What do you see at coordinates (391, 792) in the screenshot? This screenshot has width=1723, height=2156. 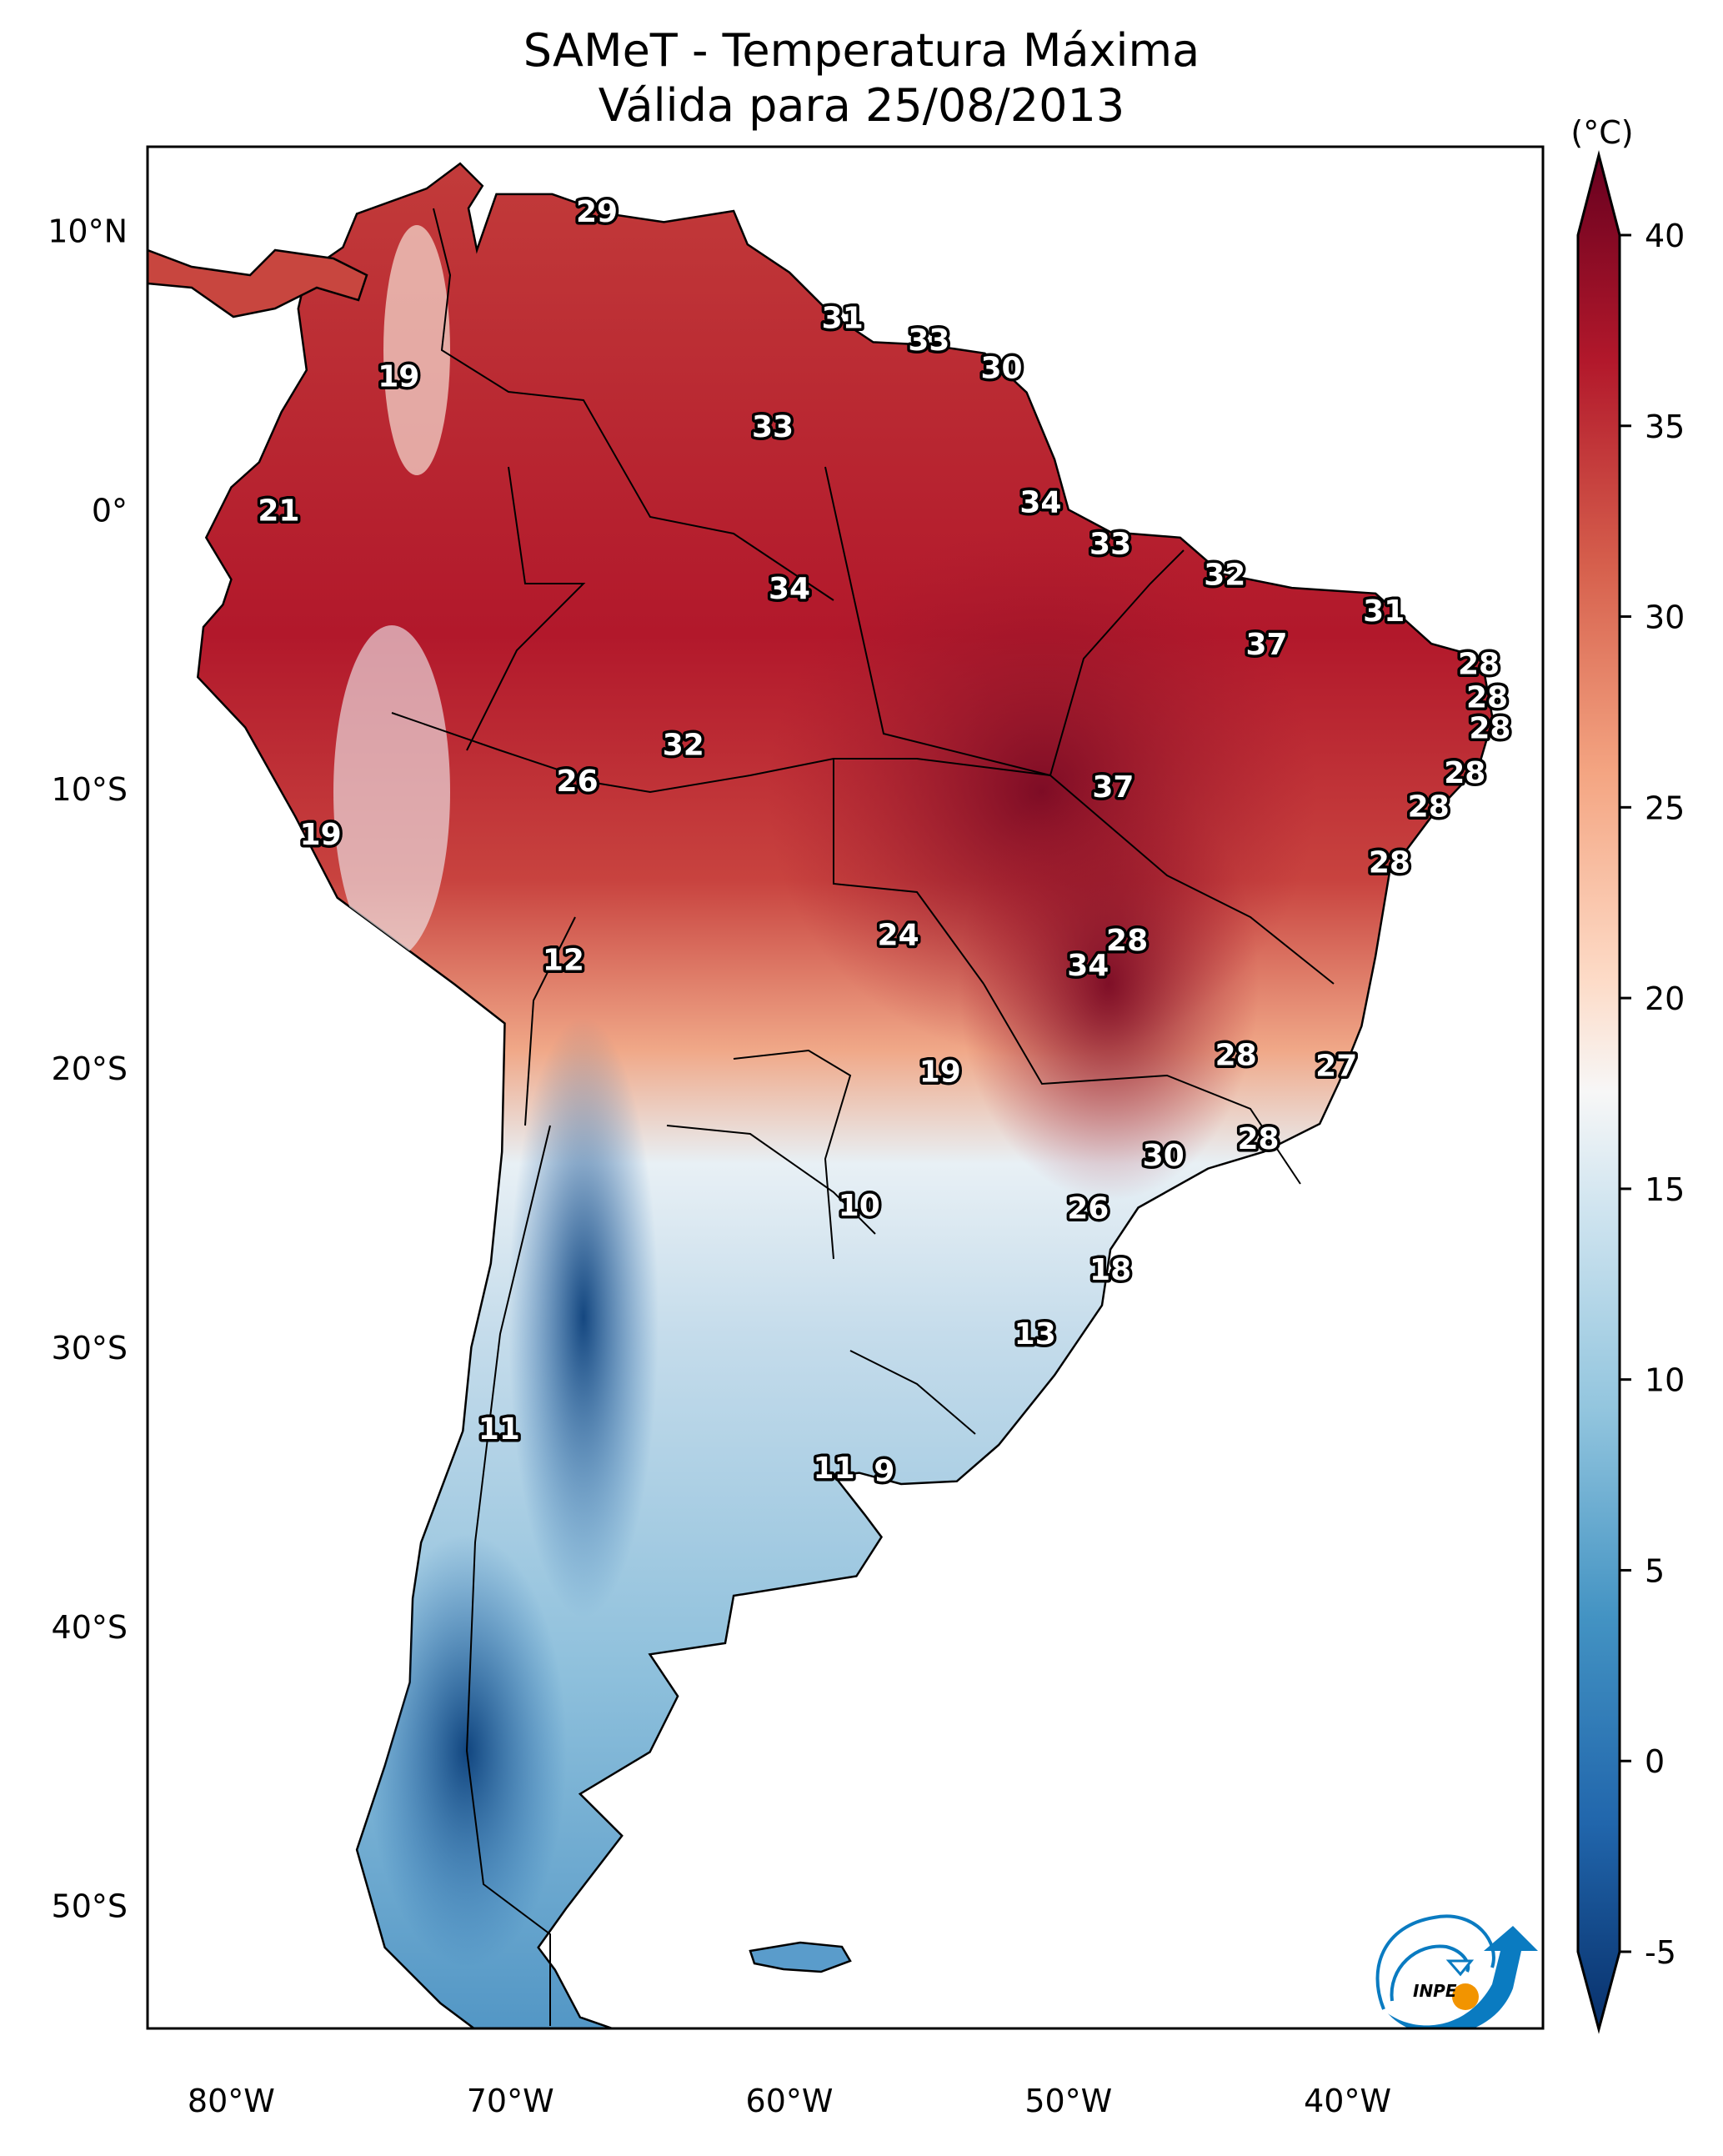 I see `cool-region-peru-andes` at bounding box center [391, 792].